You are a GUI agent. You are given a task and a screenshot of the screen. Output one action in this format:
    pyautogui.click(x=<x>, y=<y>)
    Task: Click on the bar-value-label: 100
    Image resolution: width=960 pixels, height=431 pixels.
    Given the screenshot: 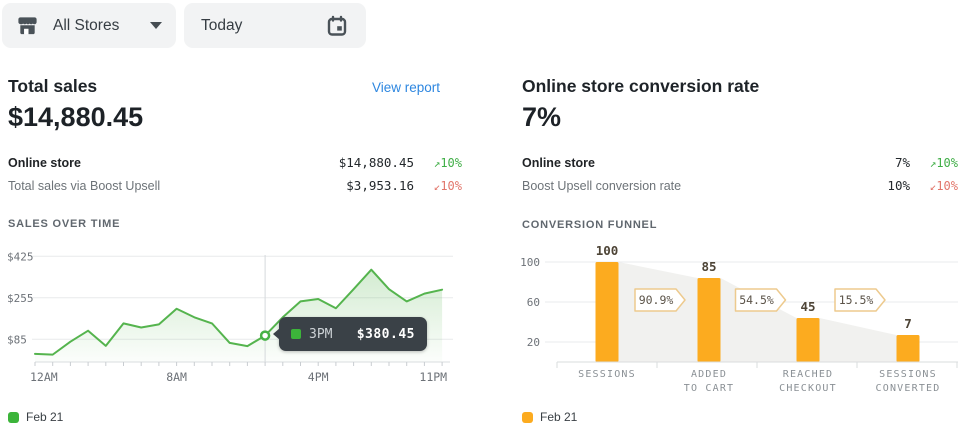 What is the action you would take?
    pyautogui.click(x=607, y=250)
    